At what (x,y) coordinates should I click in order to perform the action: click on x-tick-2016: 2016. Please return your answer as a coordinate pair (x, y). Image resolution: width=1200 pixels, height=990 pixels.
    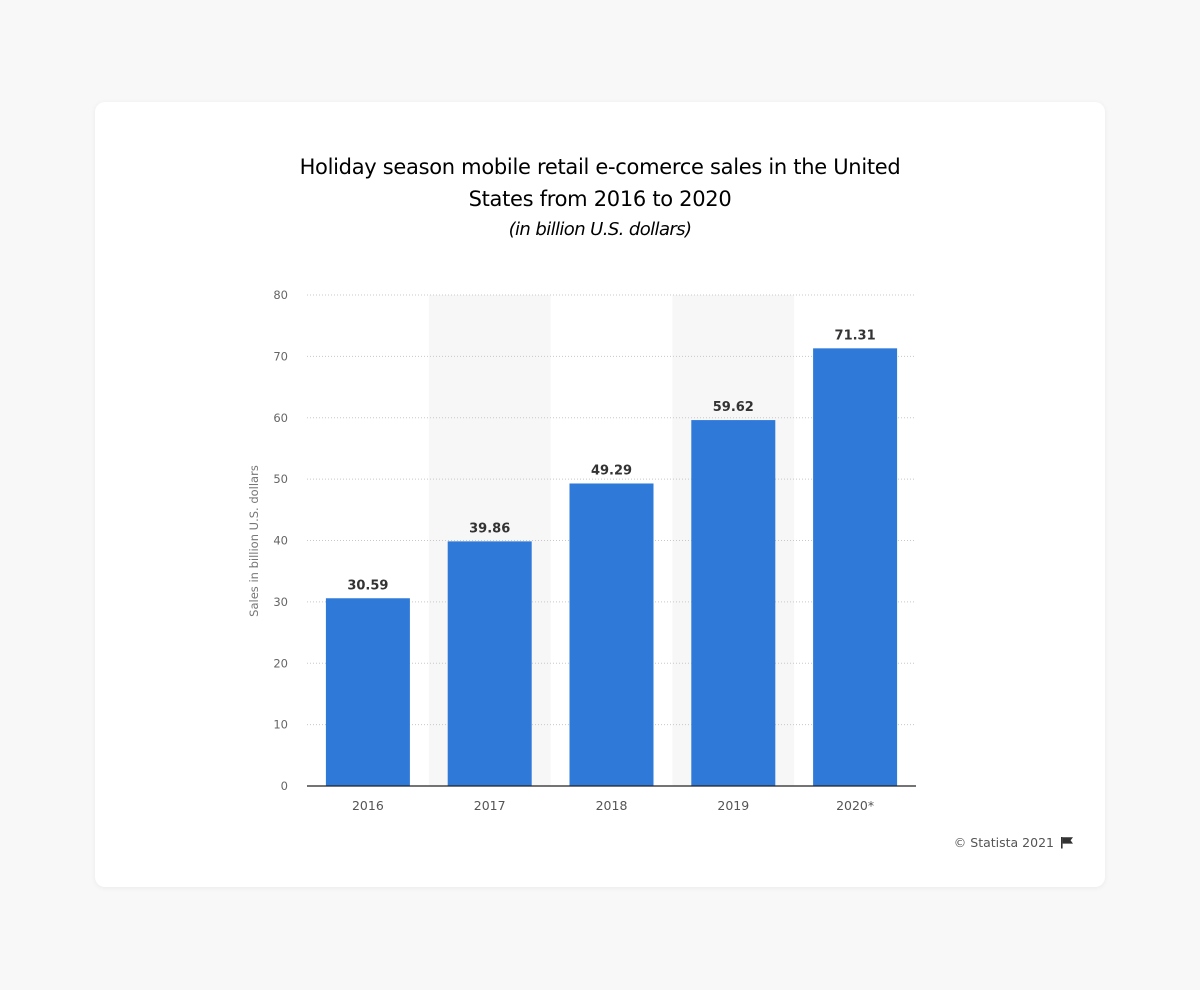
    Looking at the image, I should click on (368, 805).